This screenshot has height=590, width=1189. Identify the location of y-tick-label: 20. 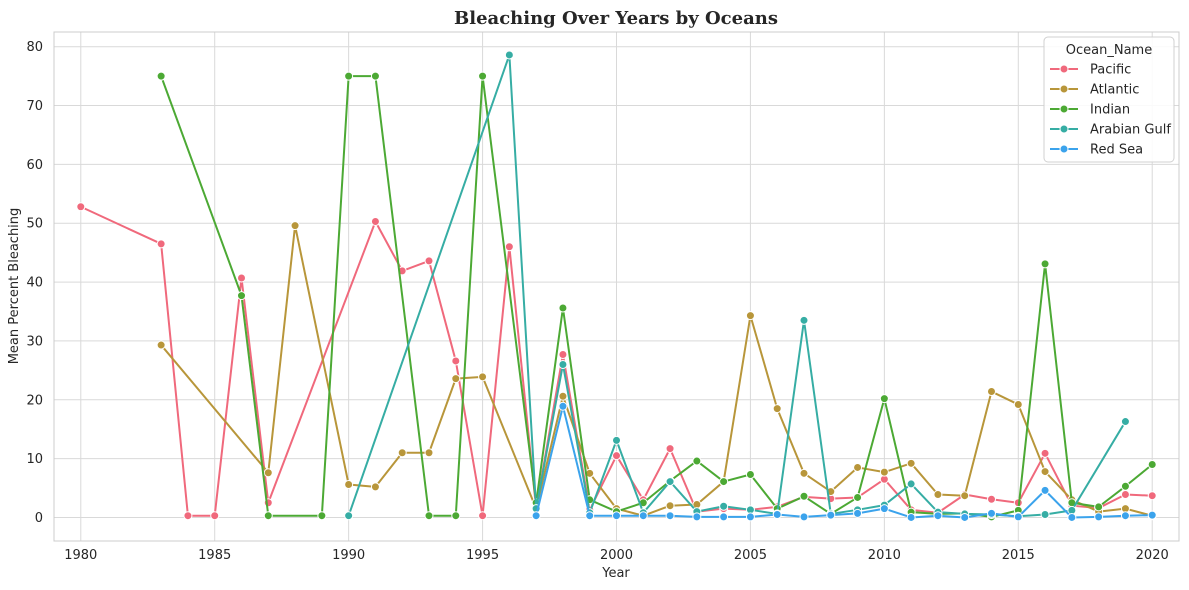
(34, 400).